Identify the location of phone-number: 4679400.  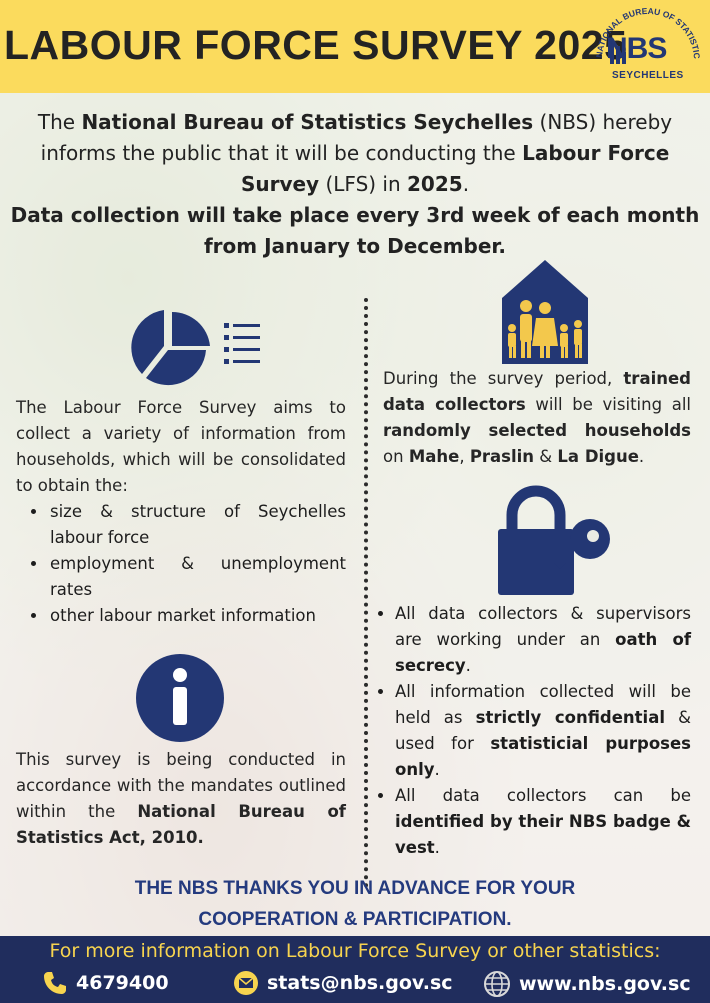
(122, 983).